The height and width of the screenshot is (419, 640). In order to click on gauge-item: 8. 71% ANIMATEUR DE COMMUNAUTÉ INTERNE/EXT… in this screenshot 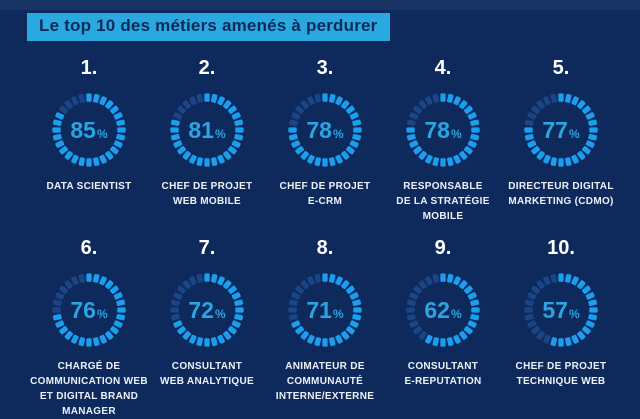, I will do `click(325, 327)`.